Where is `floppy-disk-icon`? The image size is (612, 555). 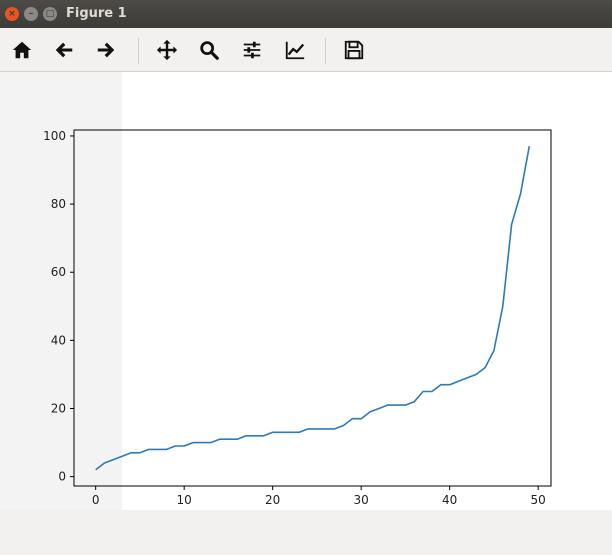 floppy-disk-icon is located at coordinates (354, 50).